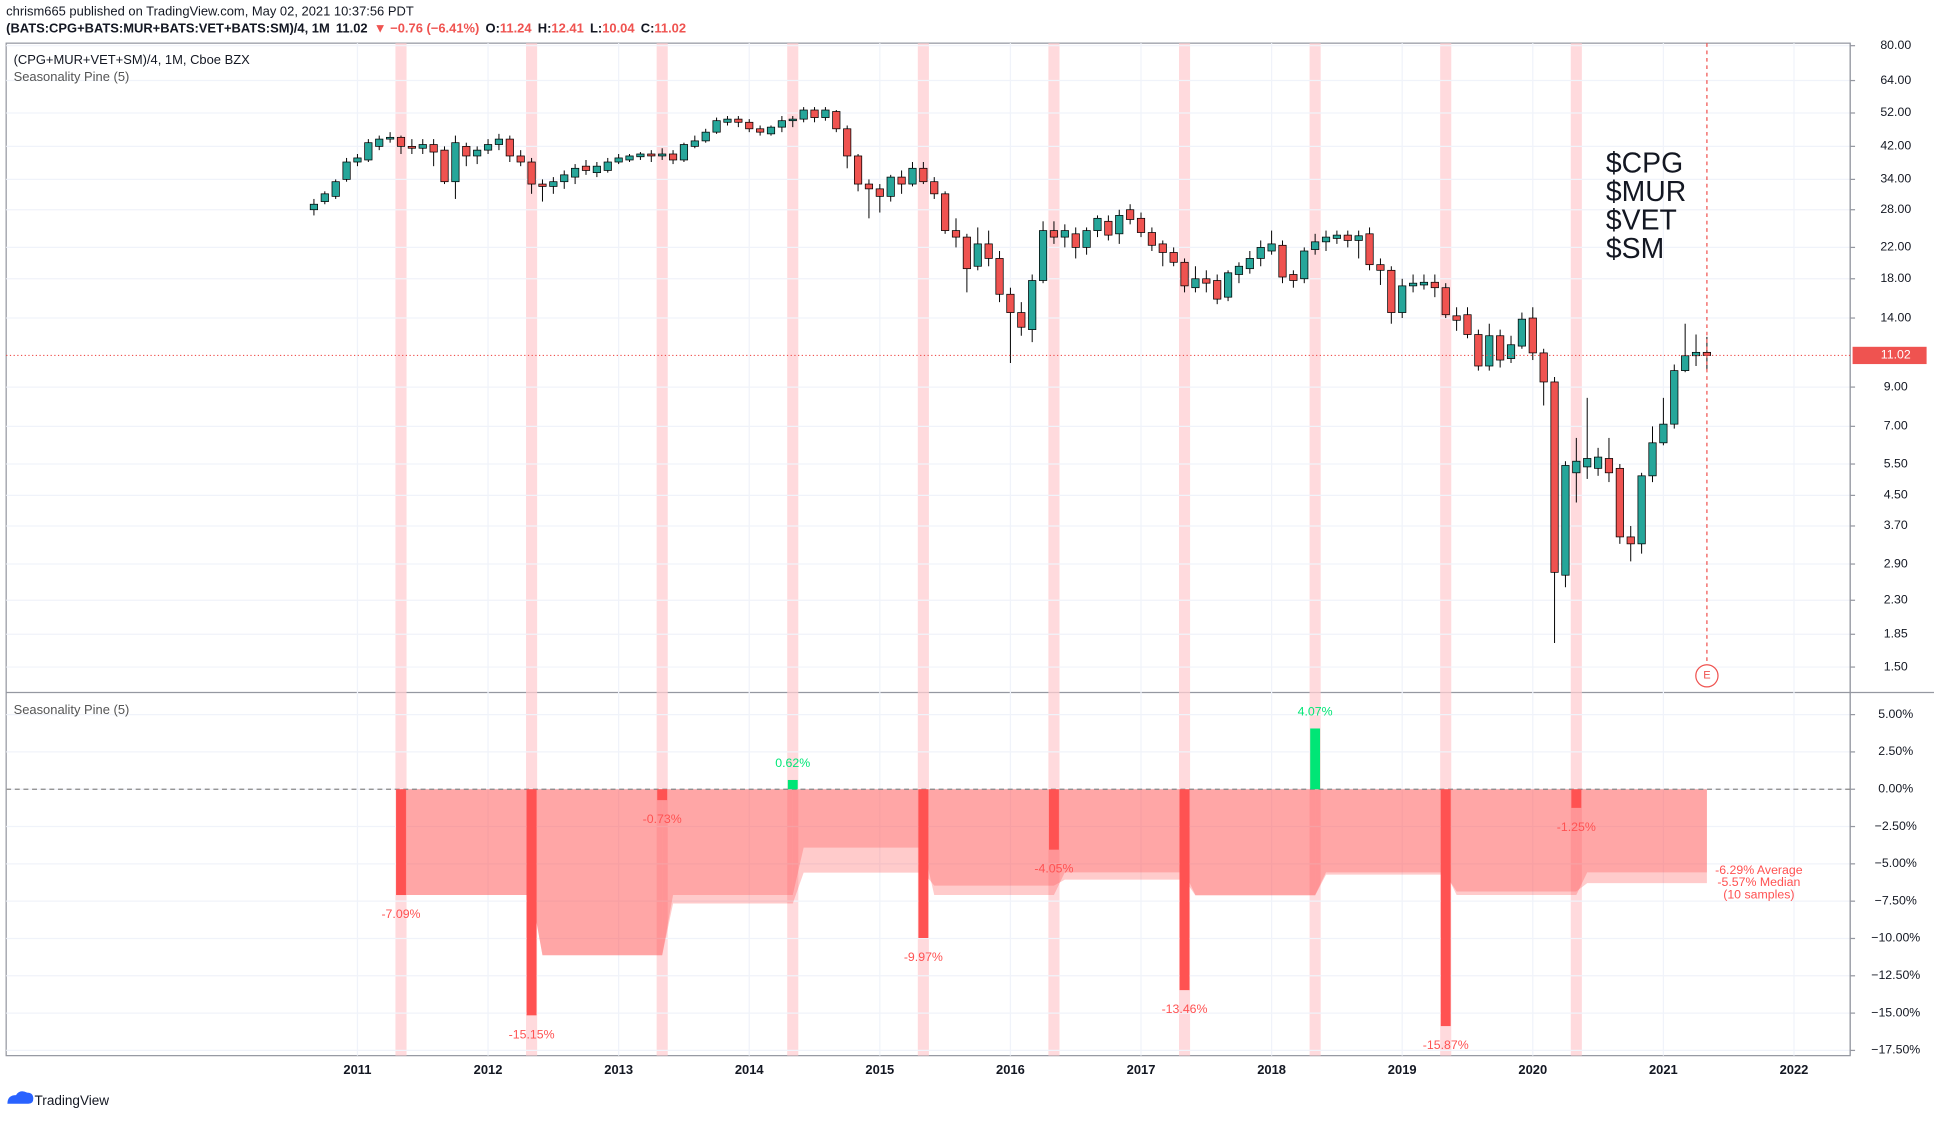 Image resolution: width=1934 pixels, height=1121 pixels. I want to click on y-tick-label: 80.00, so click(1895, 45).